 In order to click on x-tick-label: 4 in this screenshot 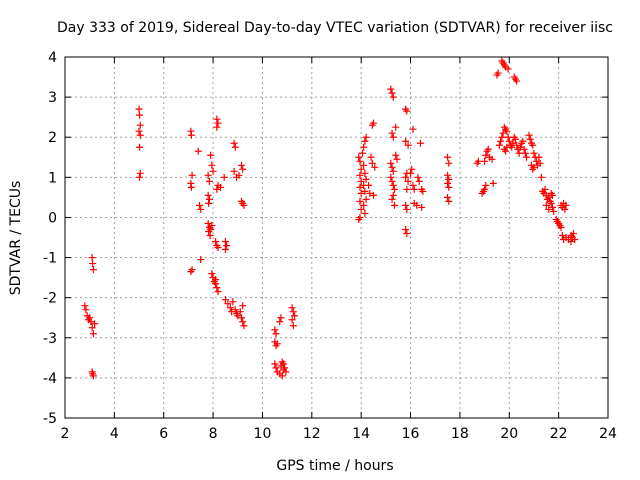, I will do `click(114, 434)`.